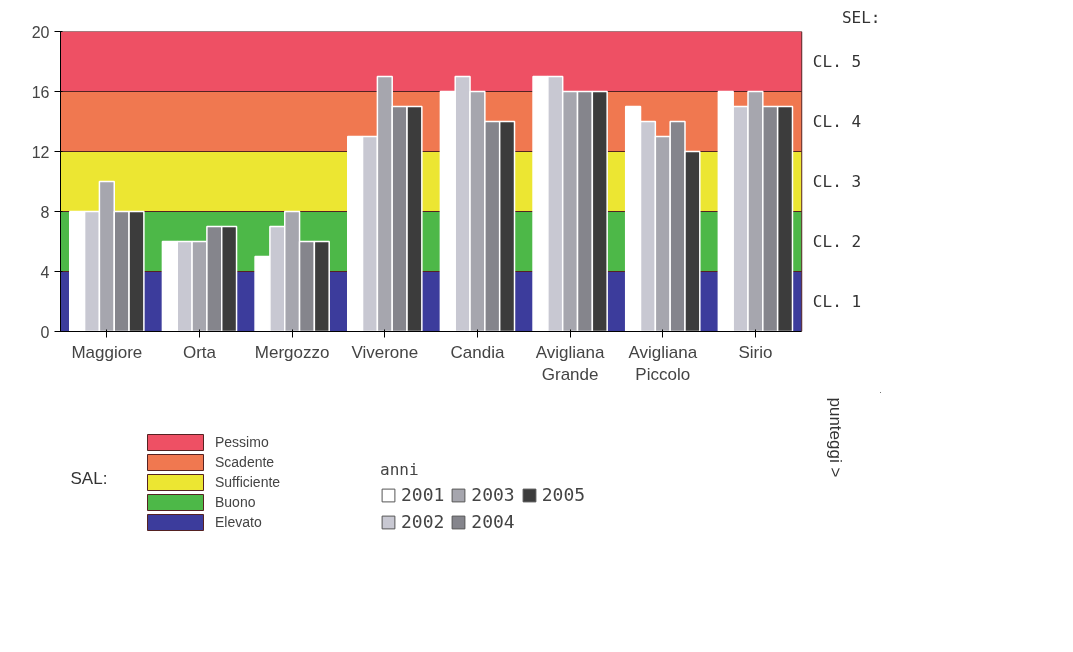  What do you see at coordinates (45, 332) in the screenshot?
I see `y-tick-label: 0` at bounding box center [45, 332].